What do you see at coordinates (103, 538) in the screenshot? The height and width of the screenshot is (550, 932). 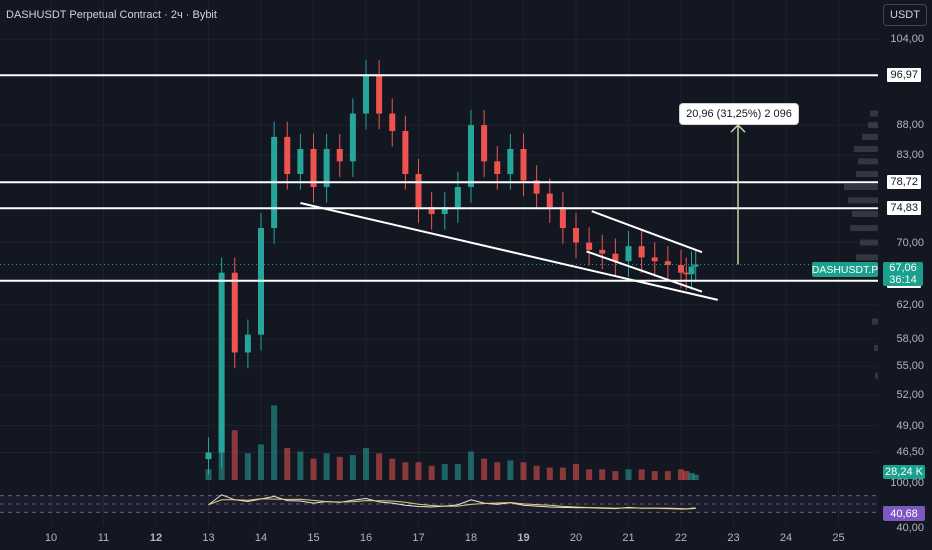 I see `date-tick-label: 11` at bounding box center [103, 538].